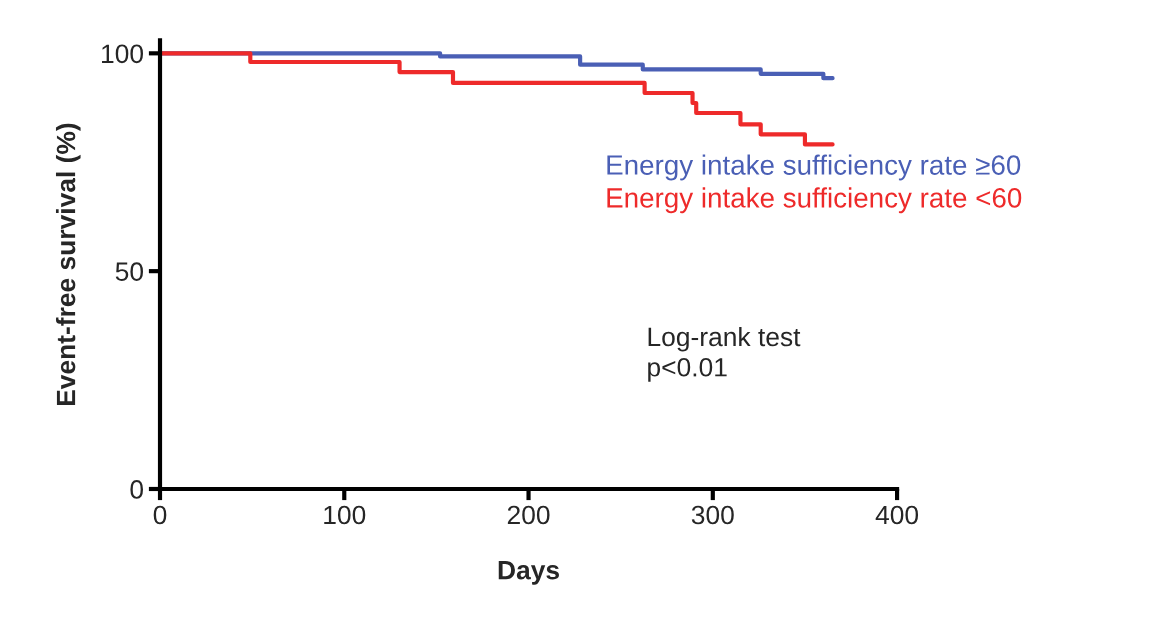 The image size is (1162, 629). Describe the element at coordinates (814, 200) in the screenshot. I see `text: Energy intake sufficiency rate <60` at that location.